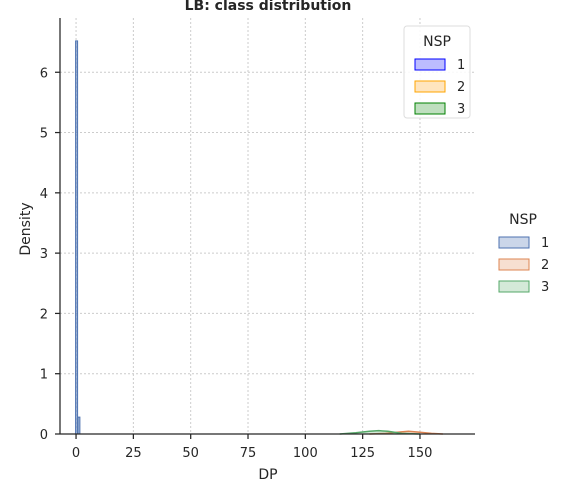 Image resolution: width=563 pixels, height=500 pixels. What do you see at coordinates (362, 453) in the screenshot?
I see `x-tick-label: 125` at bounding box center [362, 453].